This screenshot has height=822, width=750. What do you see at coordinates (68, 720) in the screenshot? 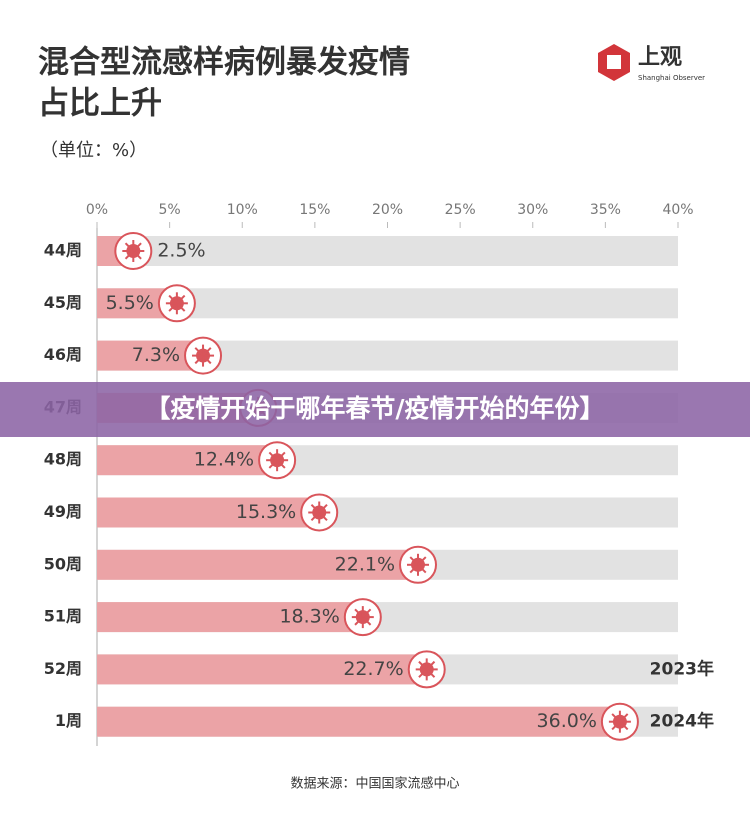
I see `y-tick-label: 1周` at bounding box center [68, 720].